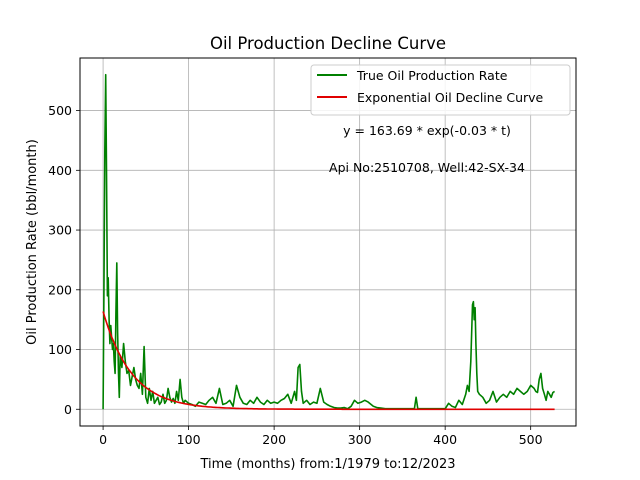 The image size is (640, 480). Describe the element at coordinates (327, 464) in the screenshot. I see `x-axis-label: Time (months) from:1/1979 to:12/2023` at that location.